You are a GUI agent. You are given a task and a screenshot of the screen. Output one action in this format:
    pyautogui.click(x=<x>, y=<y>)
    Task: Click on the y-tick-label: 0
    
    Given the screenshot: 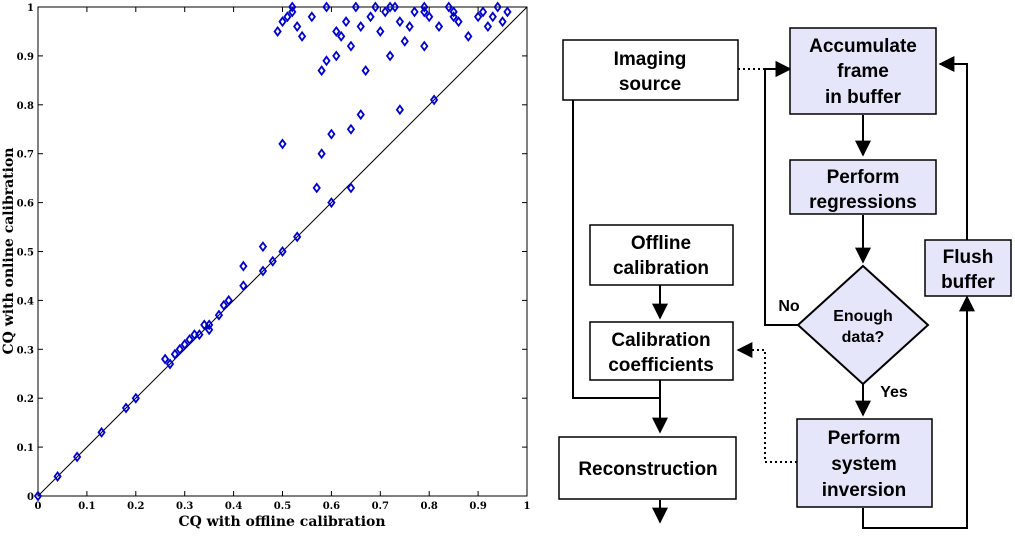 What is the action you would take?
    pyautogui.click(x=30, y=497)
    